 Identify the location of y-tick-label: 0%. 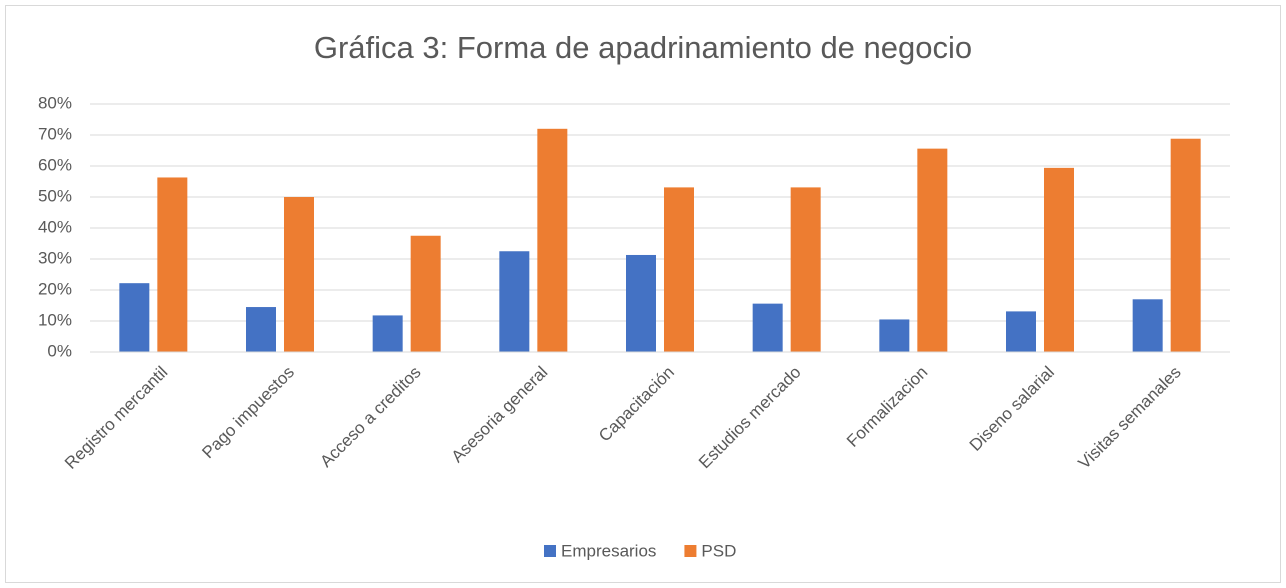
(59, 350).